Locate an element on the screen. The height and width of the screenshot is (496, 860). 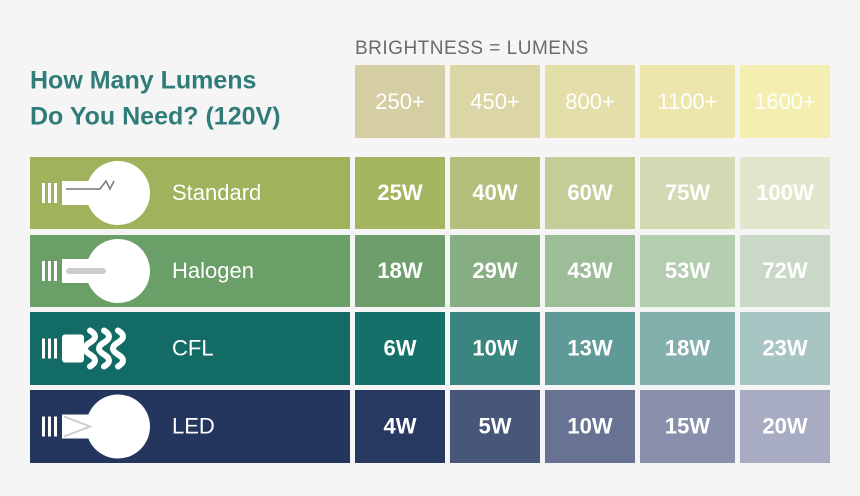
cell-value: 72W is located at coordinates (784, 270).